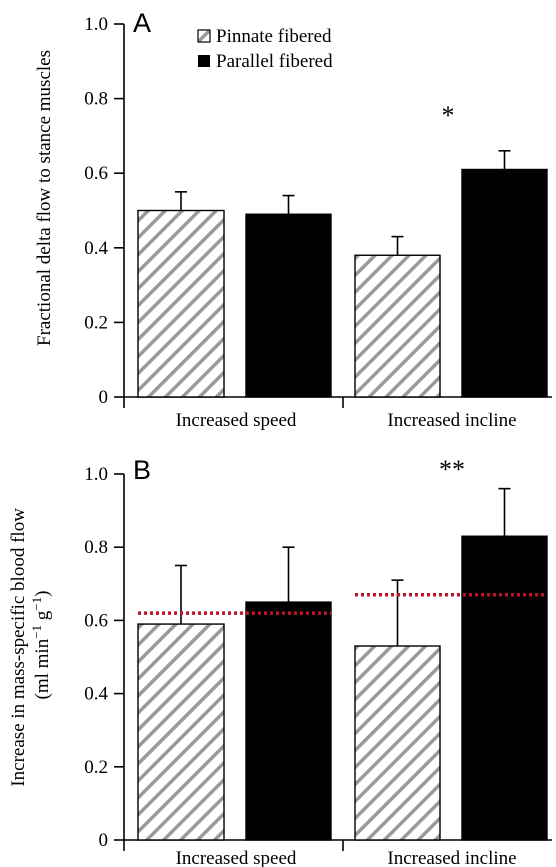 The height and width of the screenshot is (867, 556). Describe the element at coordinates (448, 115) in the screenshot. I see `panel-a-significance-marker: *` at that location.